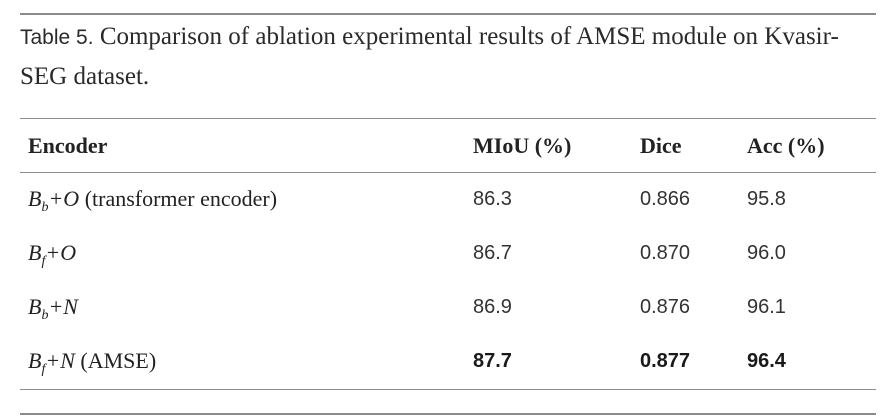  Describe the element at coordinates (448, 172) in the screenshot. I see `header-bottom-rule` at that location.